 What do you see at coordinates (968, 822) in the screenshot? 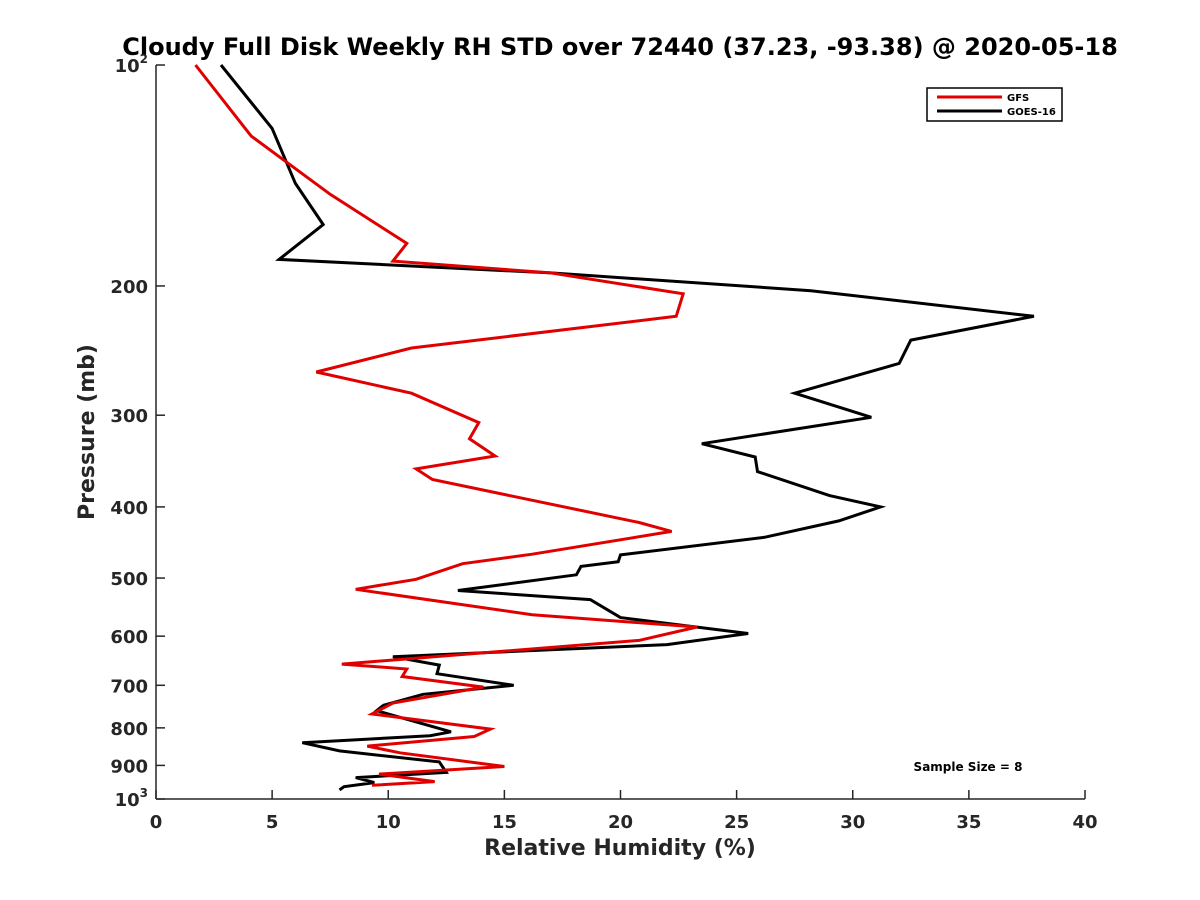
I see `x-tick-label: 35` at bounding box center [968, 822].